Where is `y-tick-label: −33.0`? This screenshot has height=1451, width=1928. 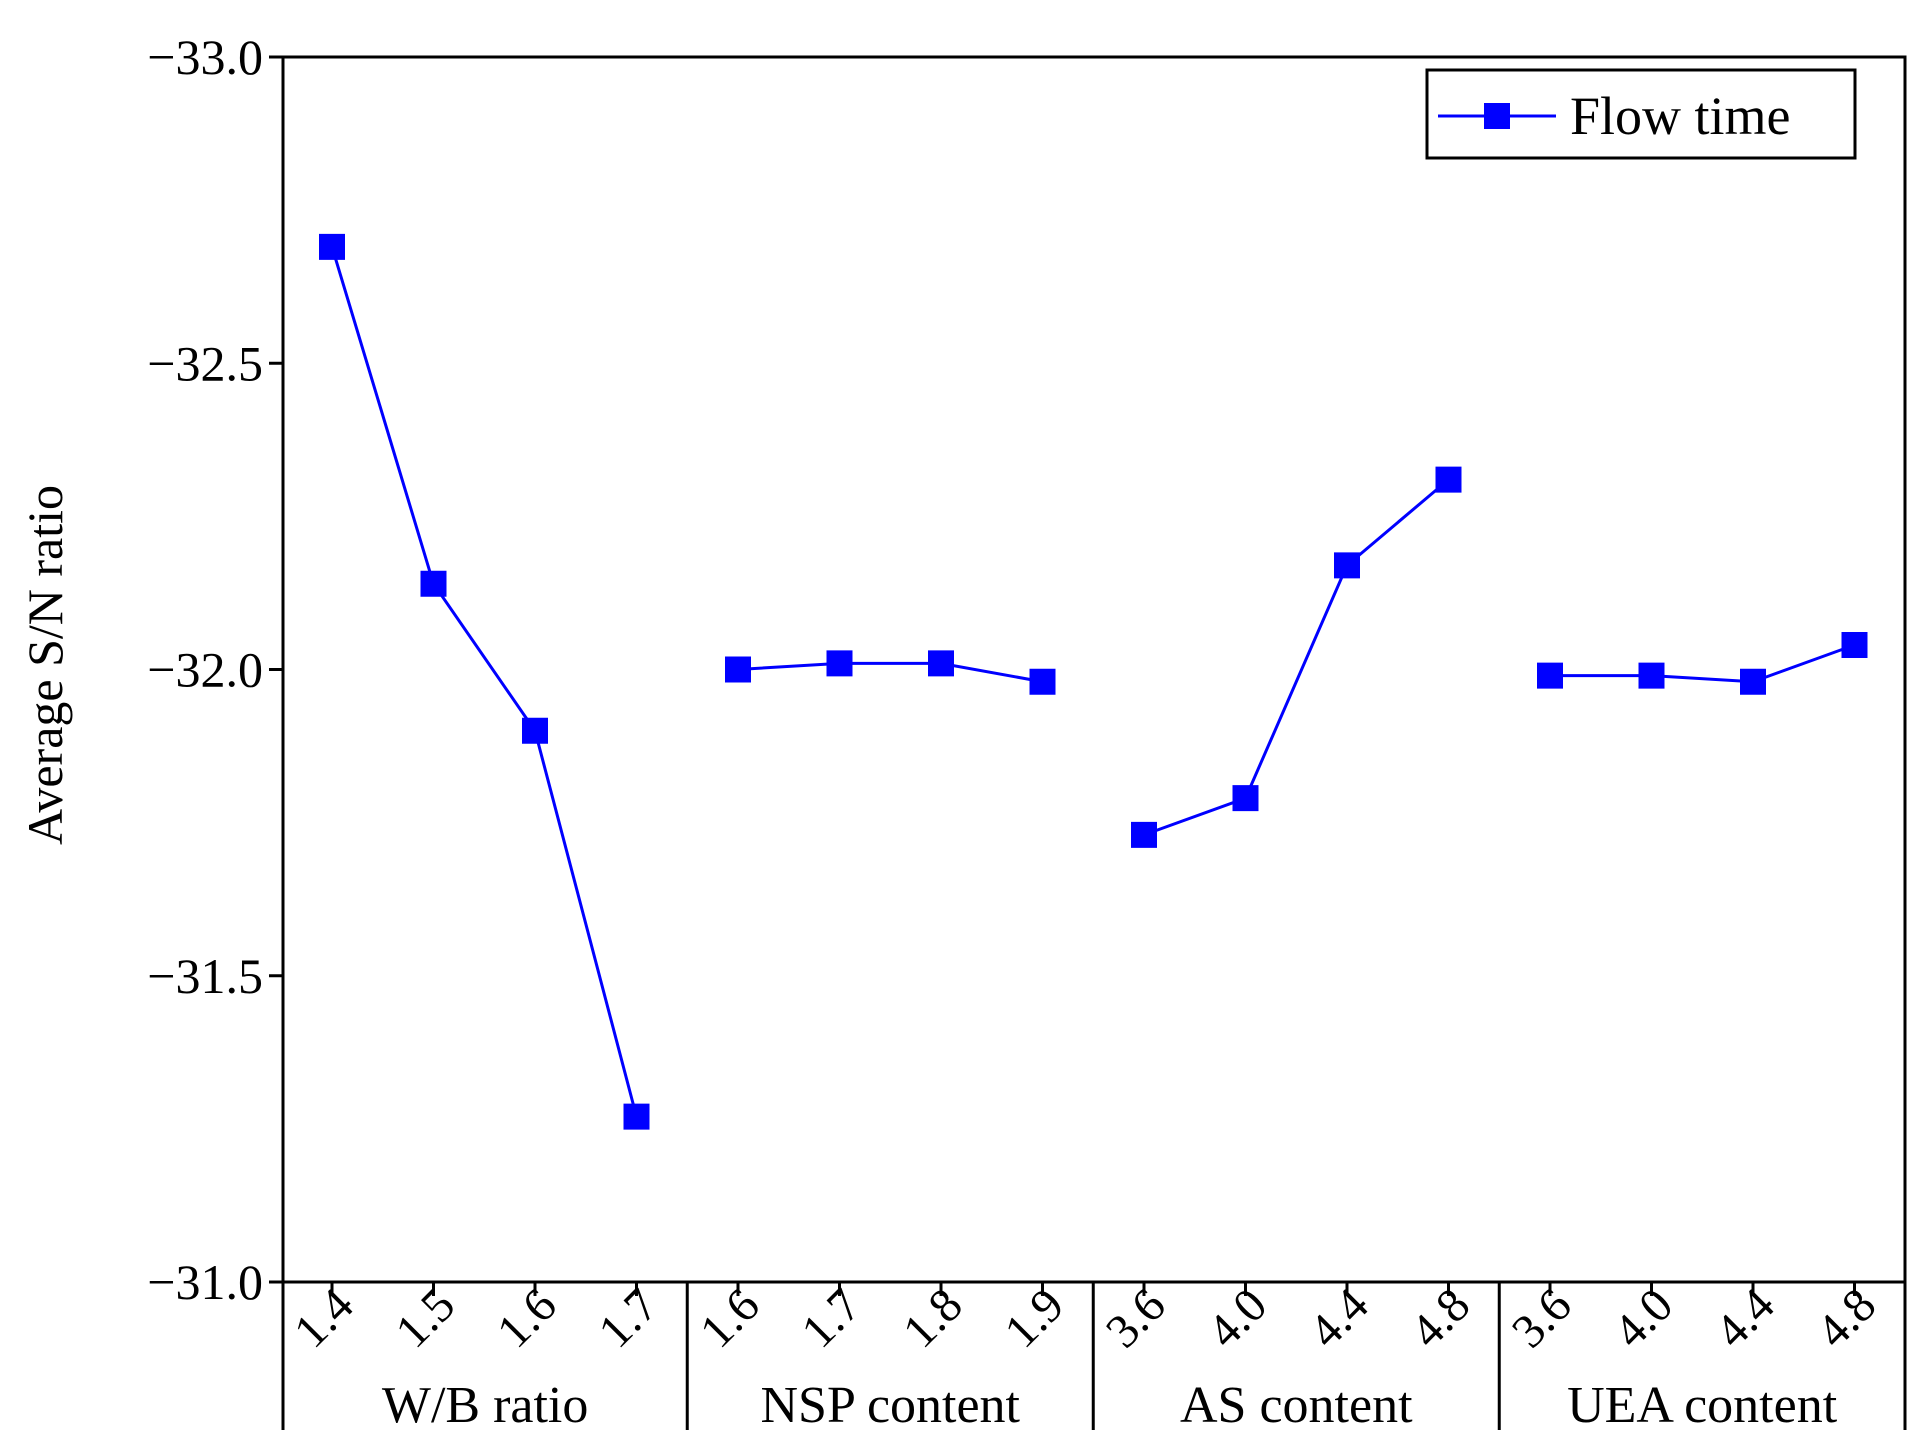
y-tick-label: −33.0 is located at coordinates (205, 57).